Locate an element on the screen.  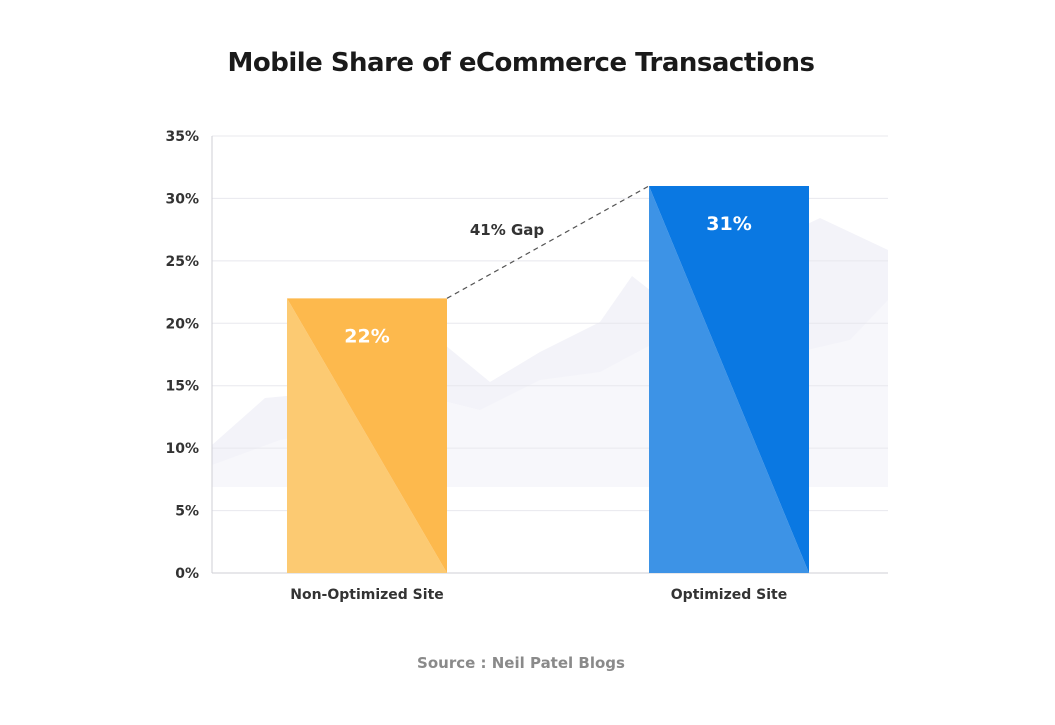
y-tick-label: 0% is located at coordinates (187, 574).